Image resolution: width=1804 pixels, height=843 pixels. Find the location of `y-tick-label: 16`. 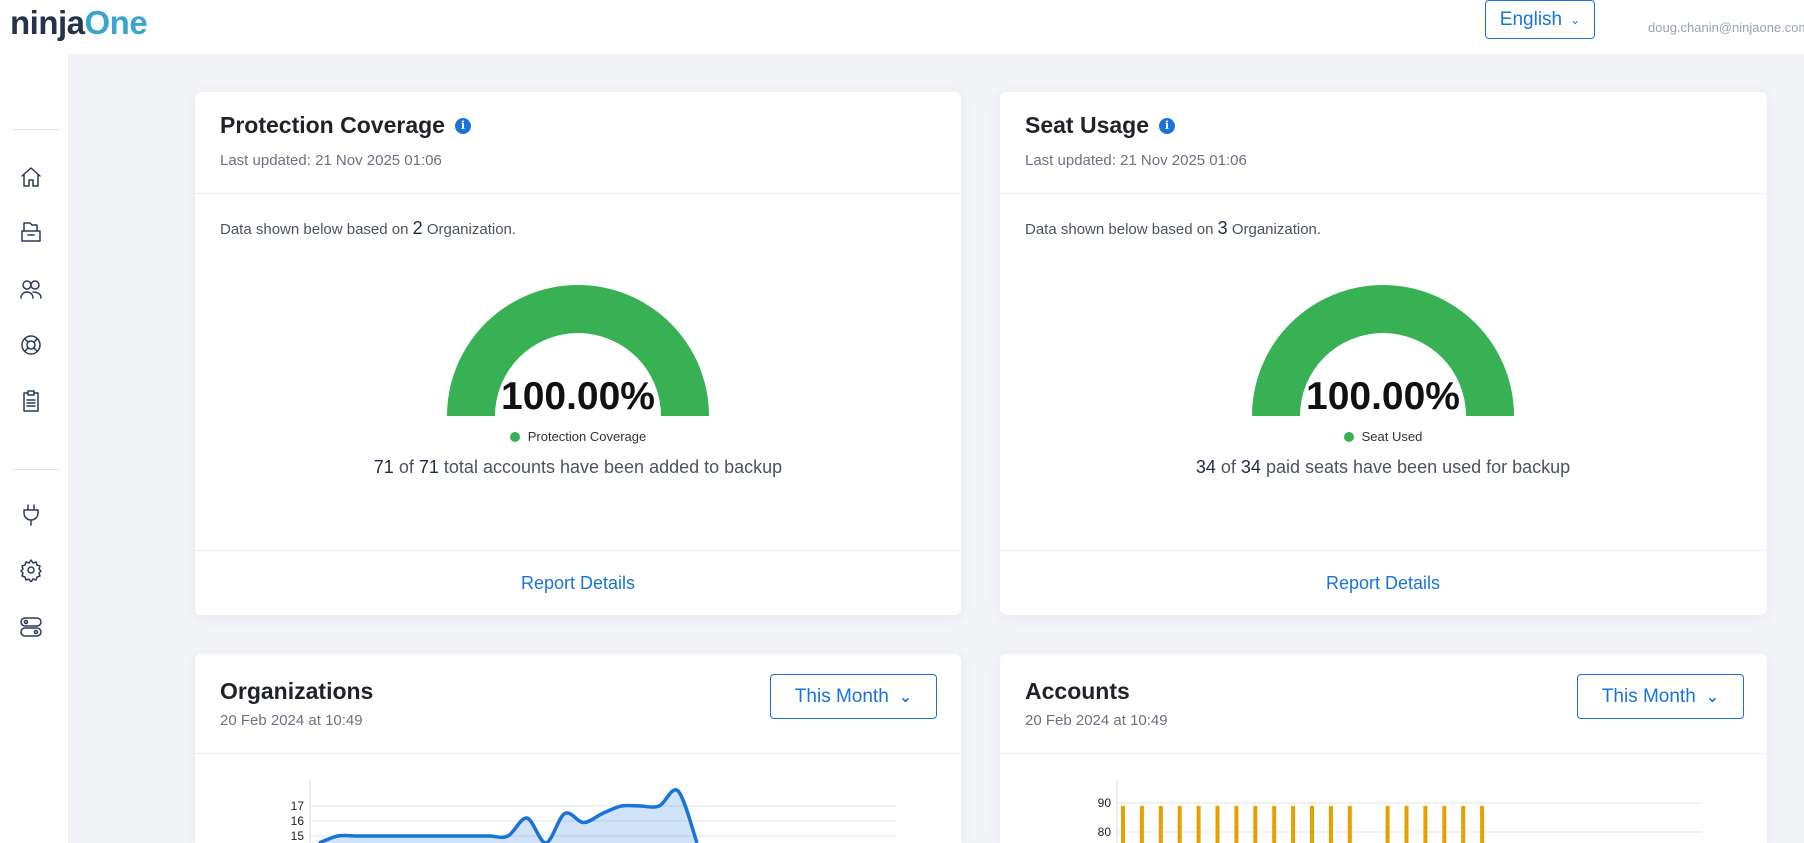

y-tick-label: 16 is located at coordinates (298, 821).